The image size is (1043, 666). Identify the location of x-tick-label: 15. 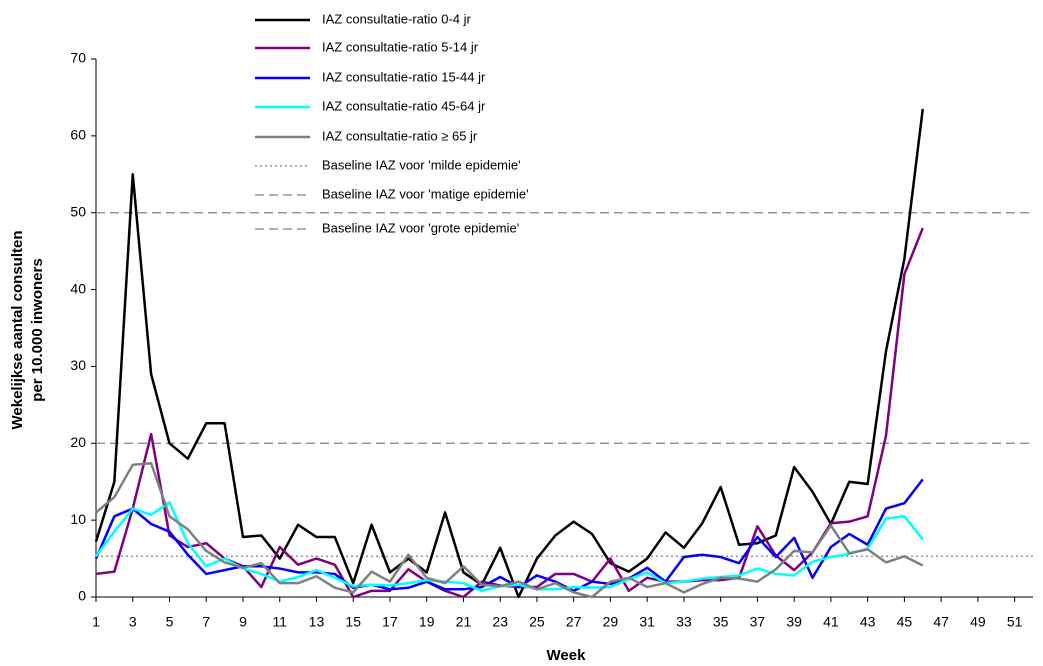
(353, 622).